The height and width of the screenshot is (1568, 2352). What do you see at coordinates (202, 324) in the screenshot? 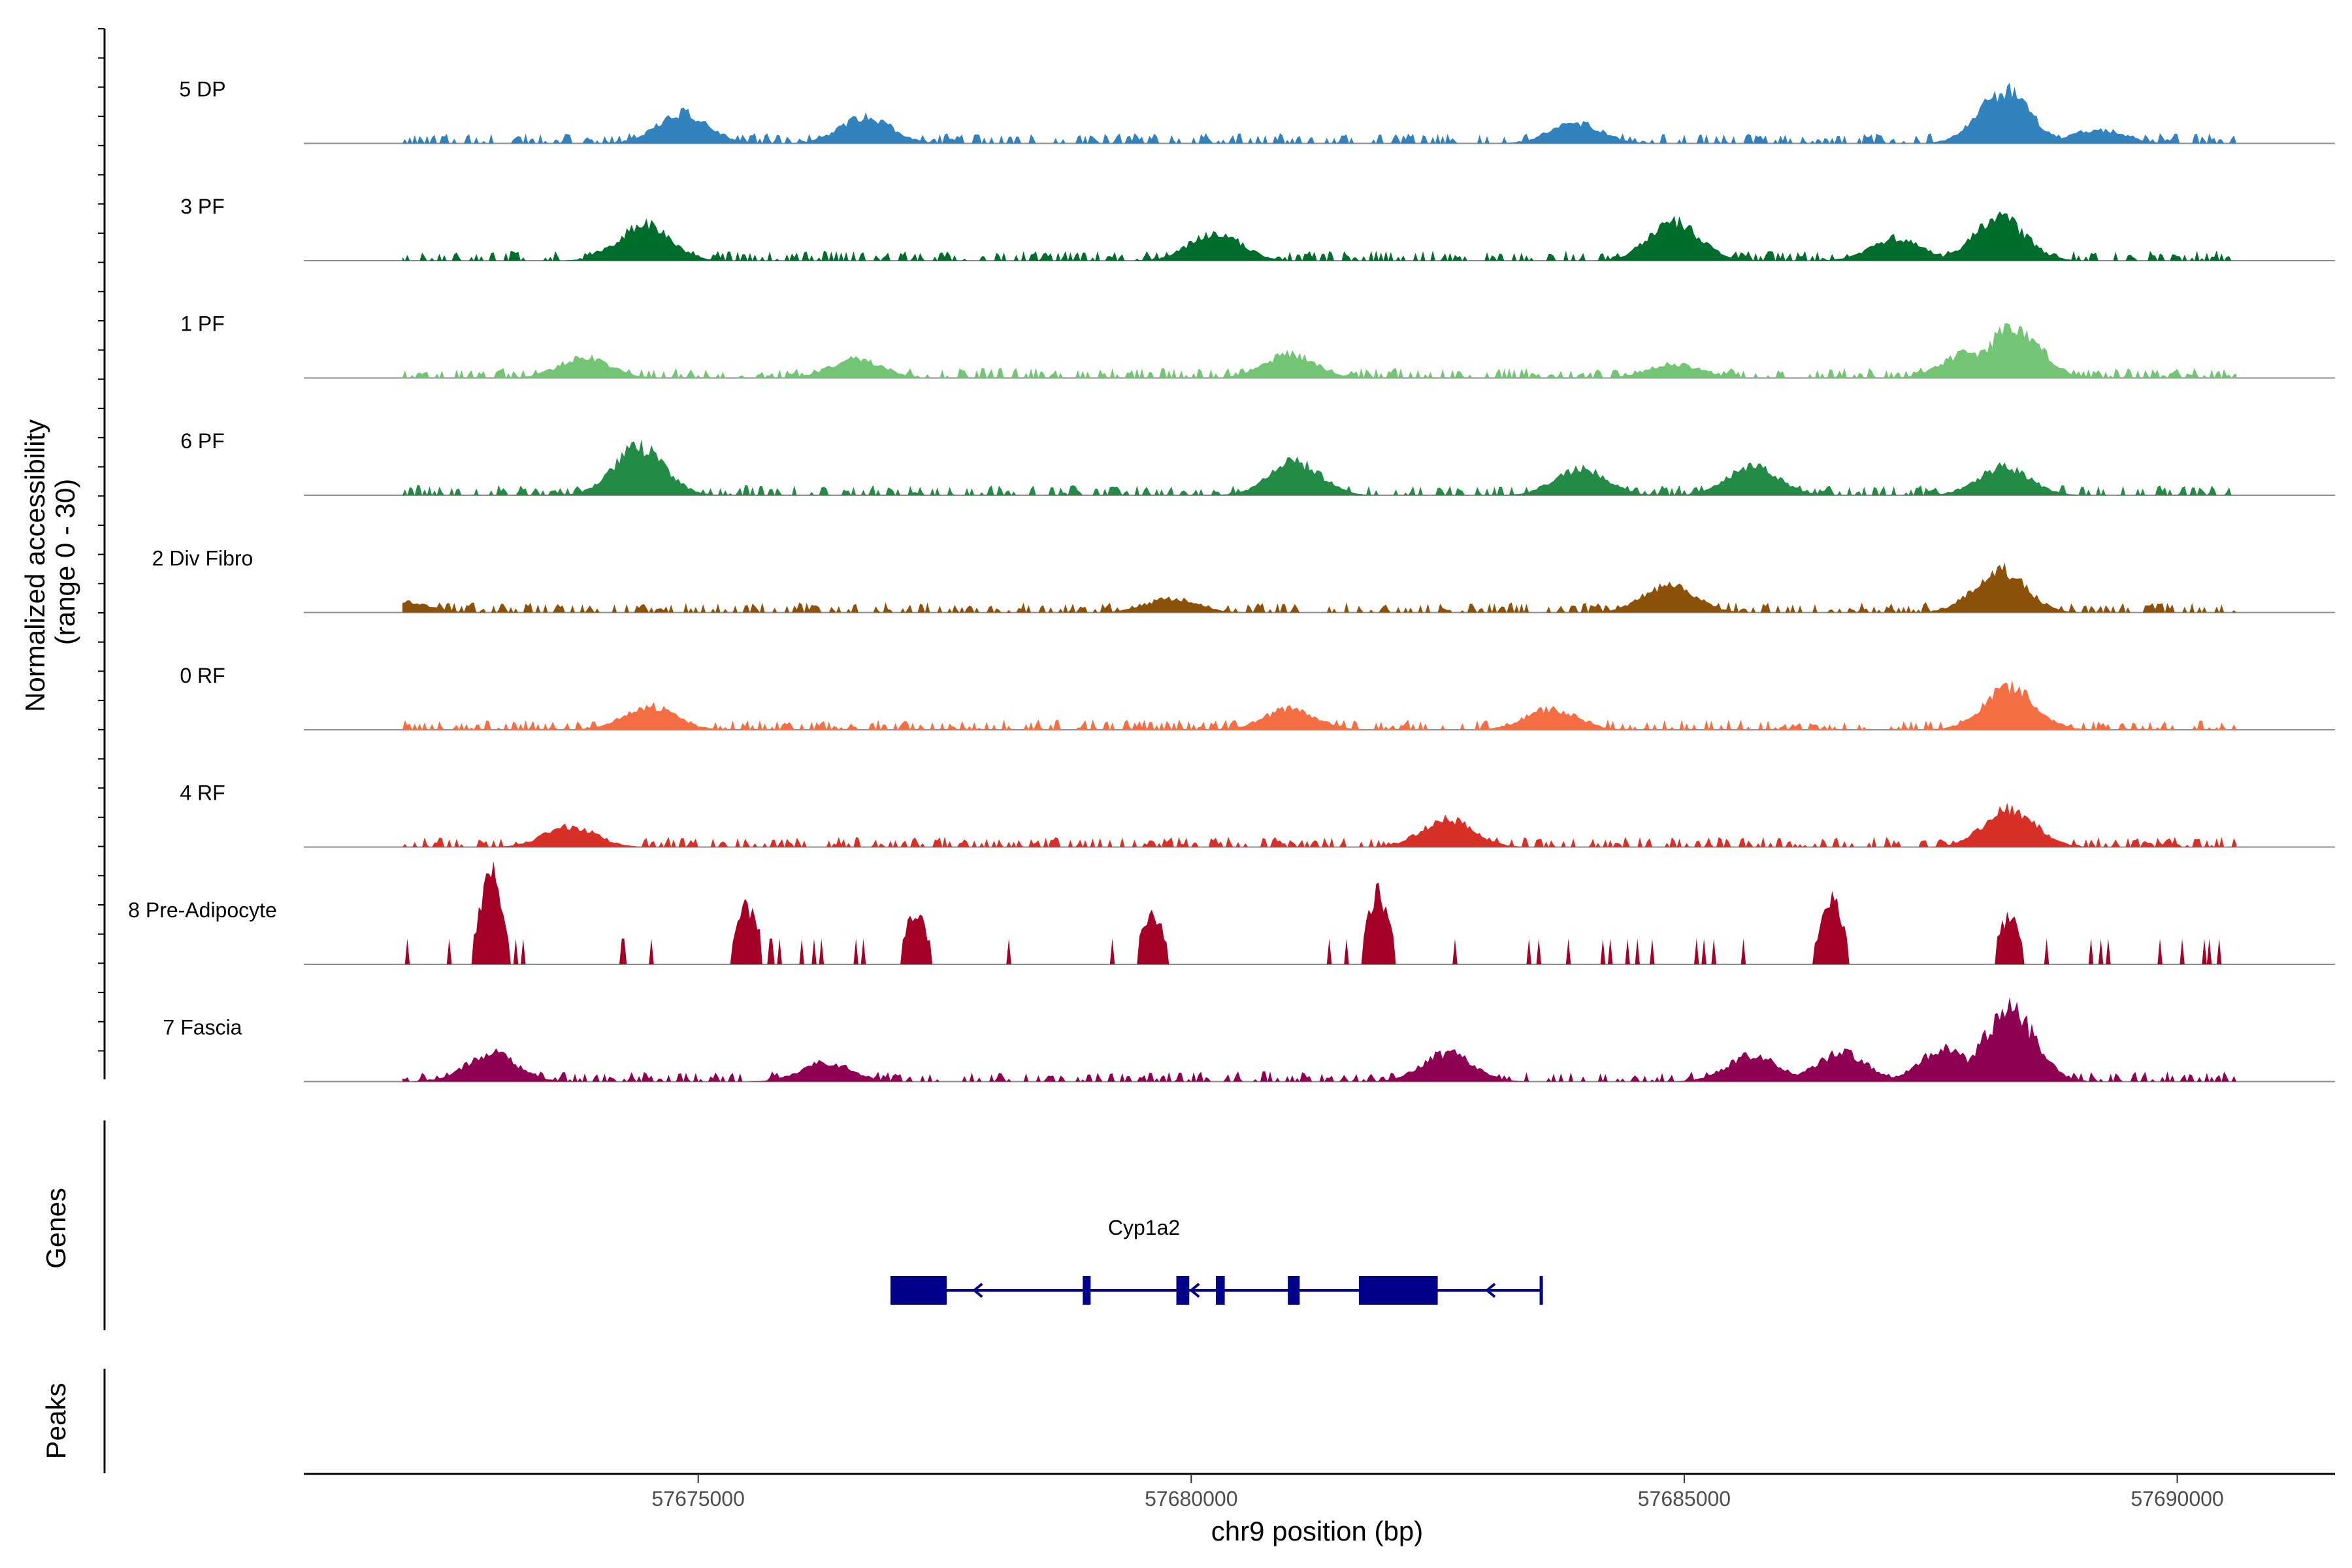
I see `track-label: 1 PF` at bounding box center [202, 324].